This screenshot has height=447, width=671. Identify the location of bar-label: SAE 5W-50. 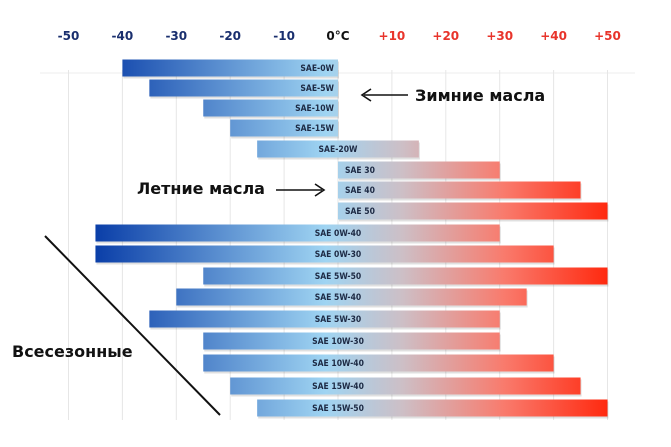
(338, 277).